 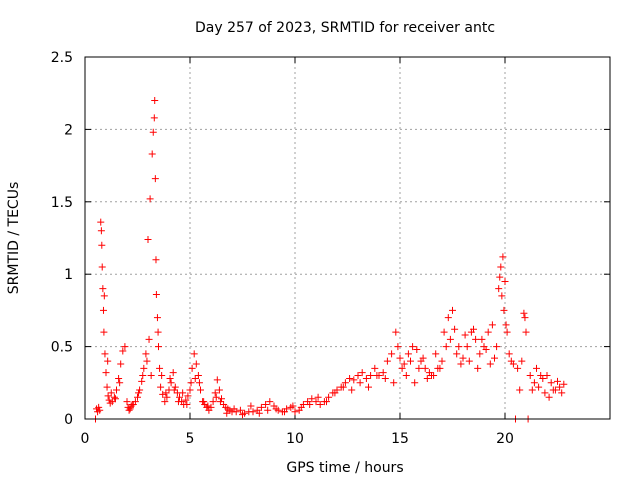 I want to click on x-tick-label: 5, so click(x=190, y=439).